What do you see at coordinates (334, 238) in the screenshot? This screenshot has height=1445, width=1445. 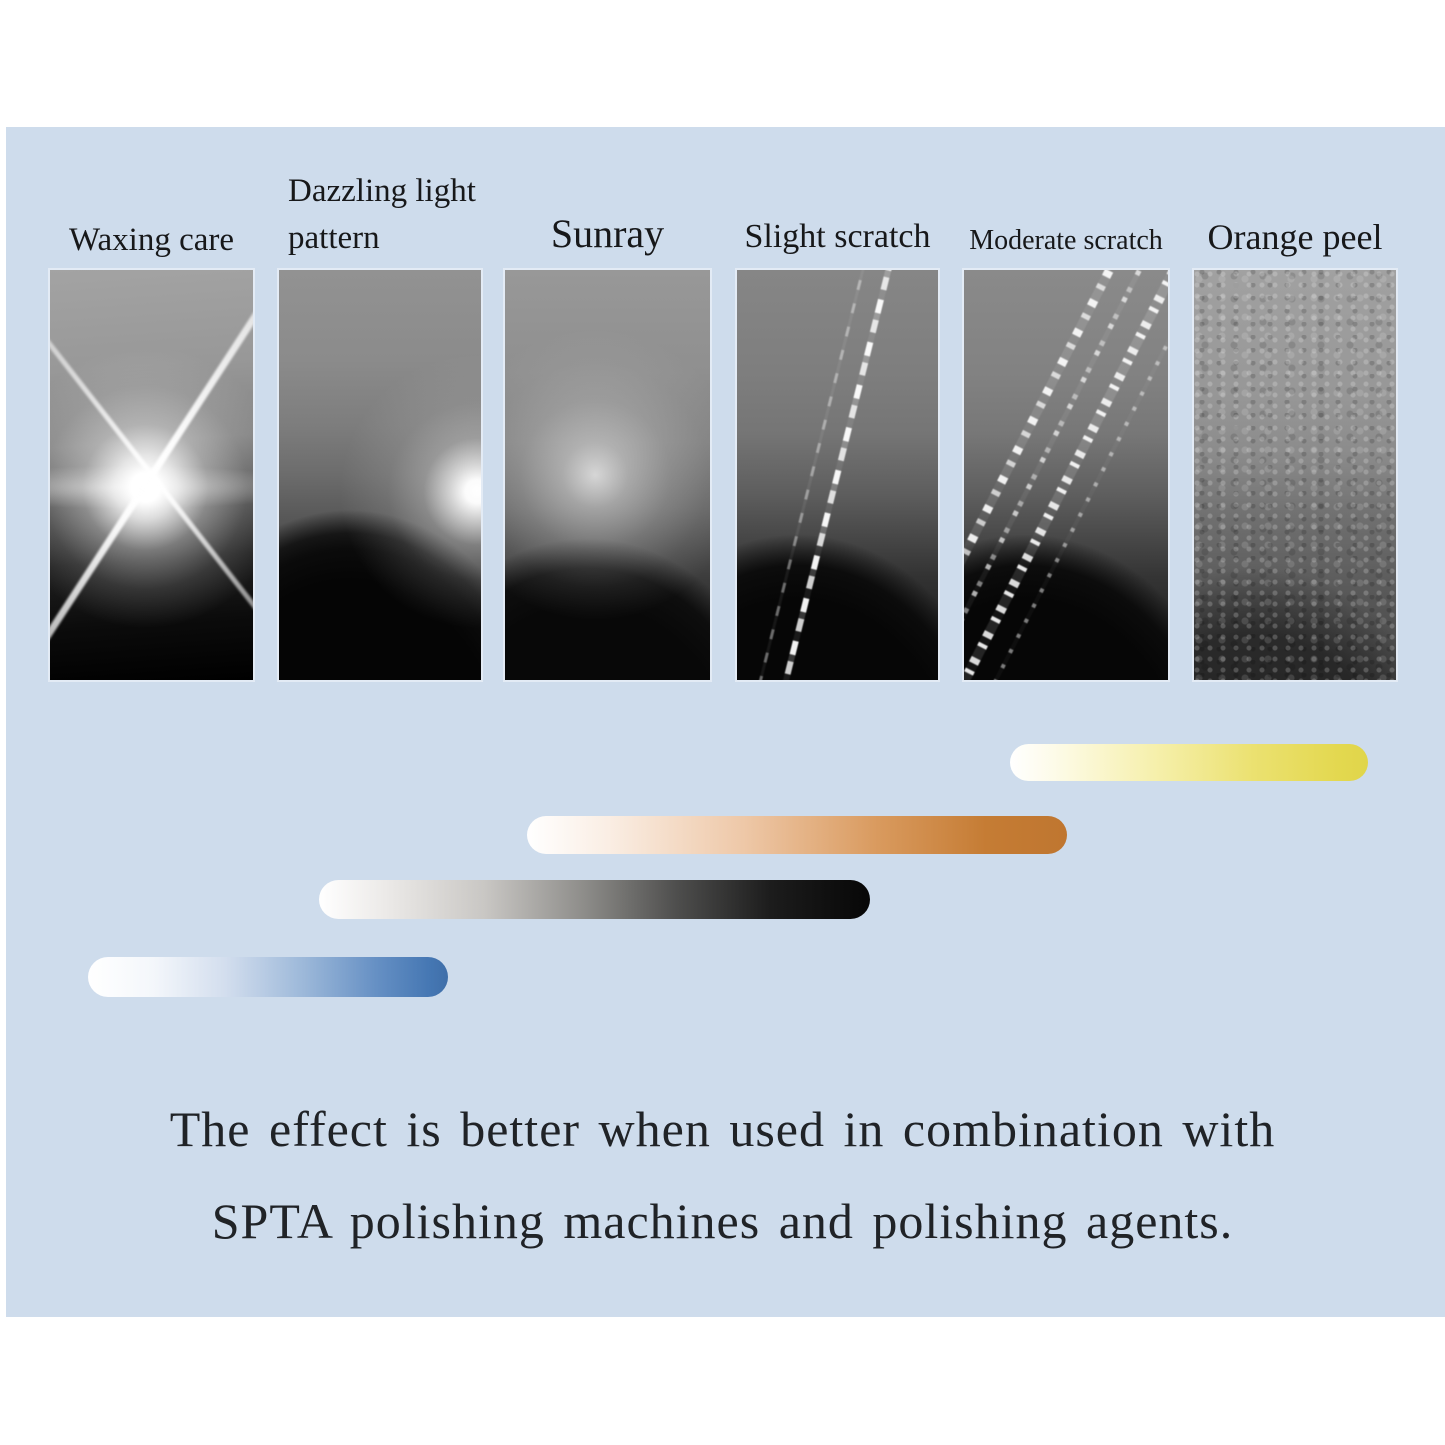 I see `panel-label-line-2: pattern` at bounding box center [334, 238].